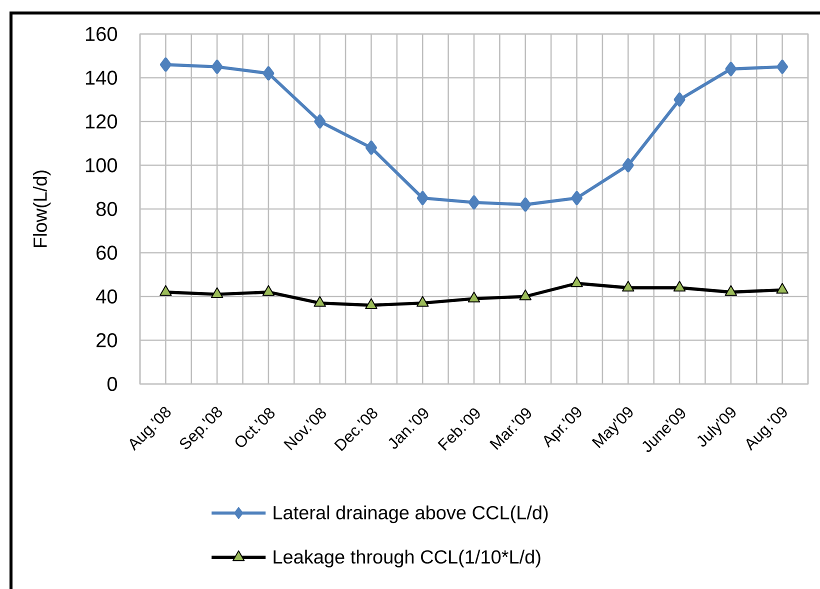 This screenshot has width=820, height=589. What do you see at coordinates (102, 77) in the screenshot?
I see `y-tick-label: 140` at bounding box center [102, 77].